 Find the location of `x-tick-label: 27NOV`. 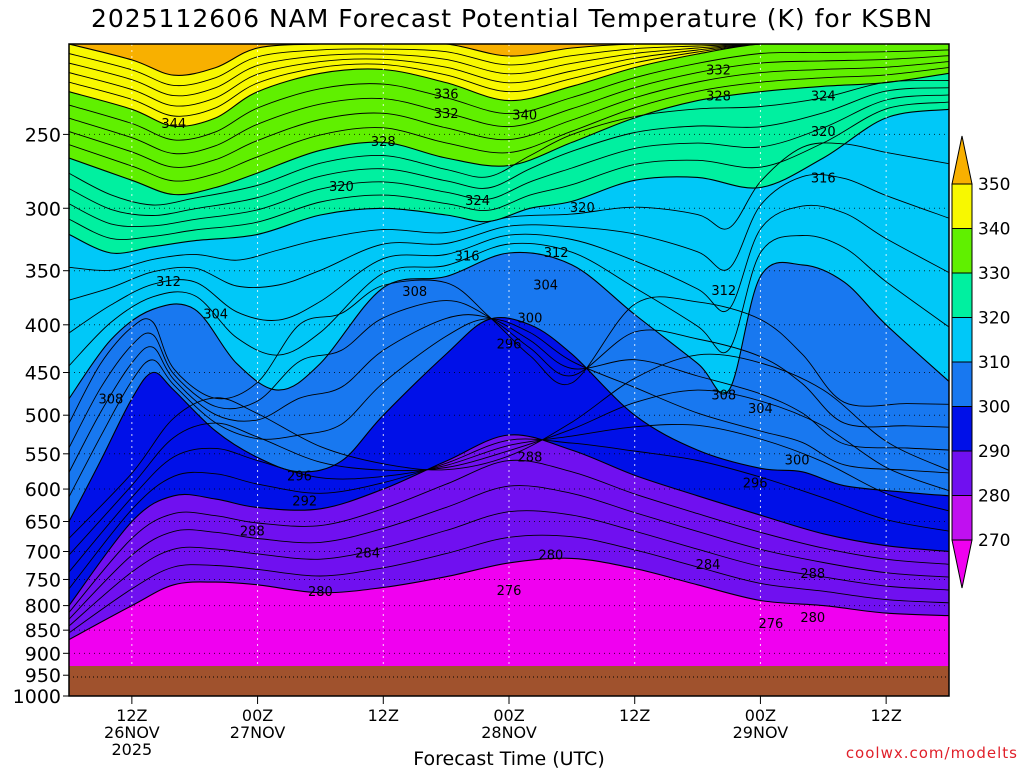

x-tick-label: 27NOV is located at coordinates (258, 732).